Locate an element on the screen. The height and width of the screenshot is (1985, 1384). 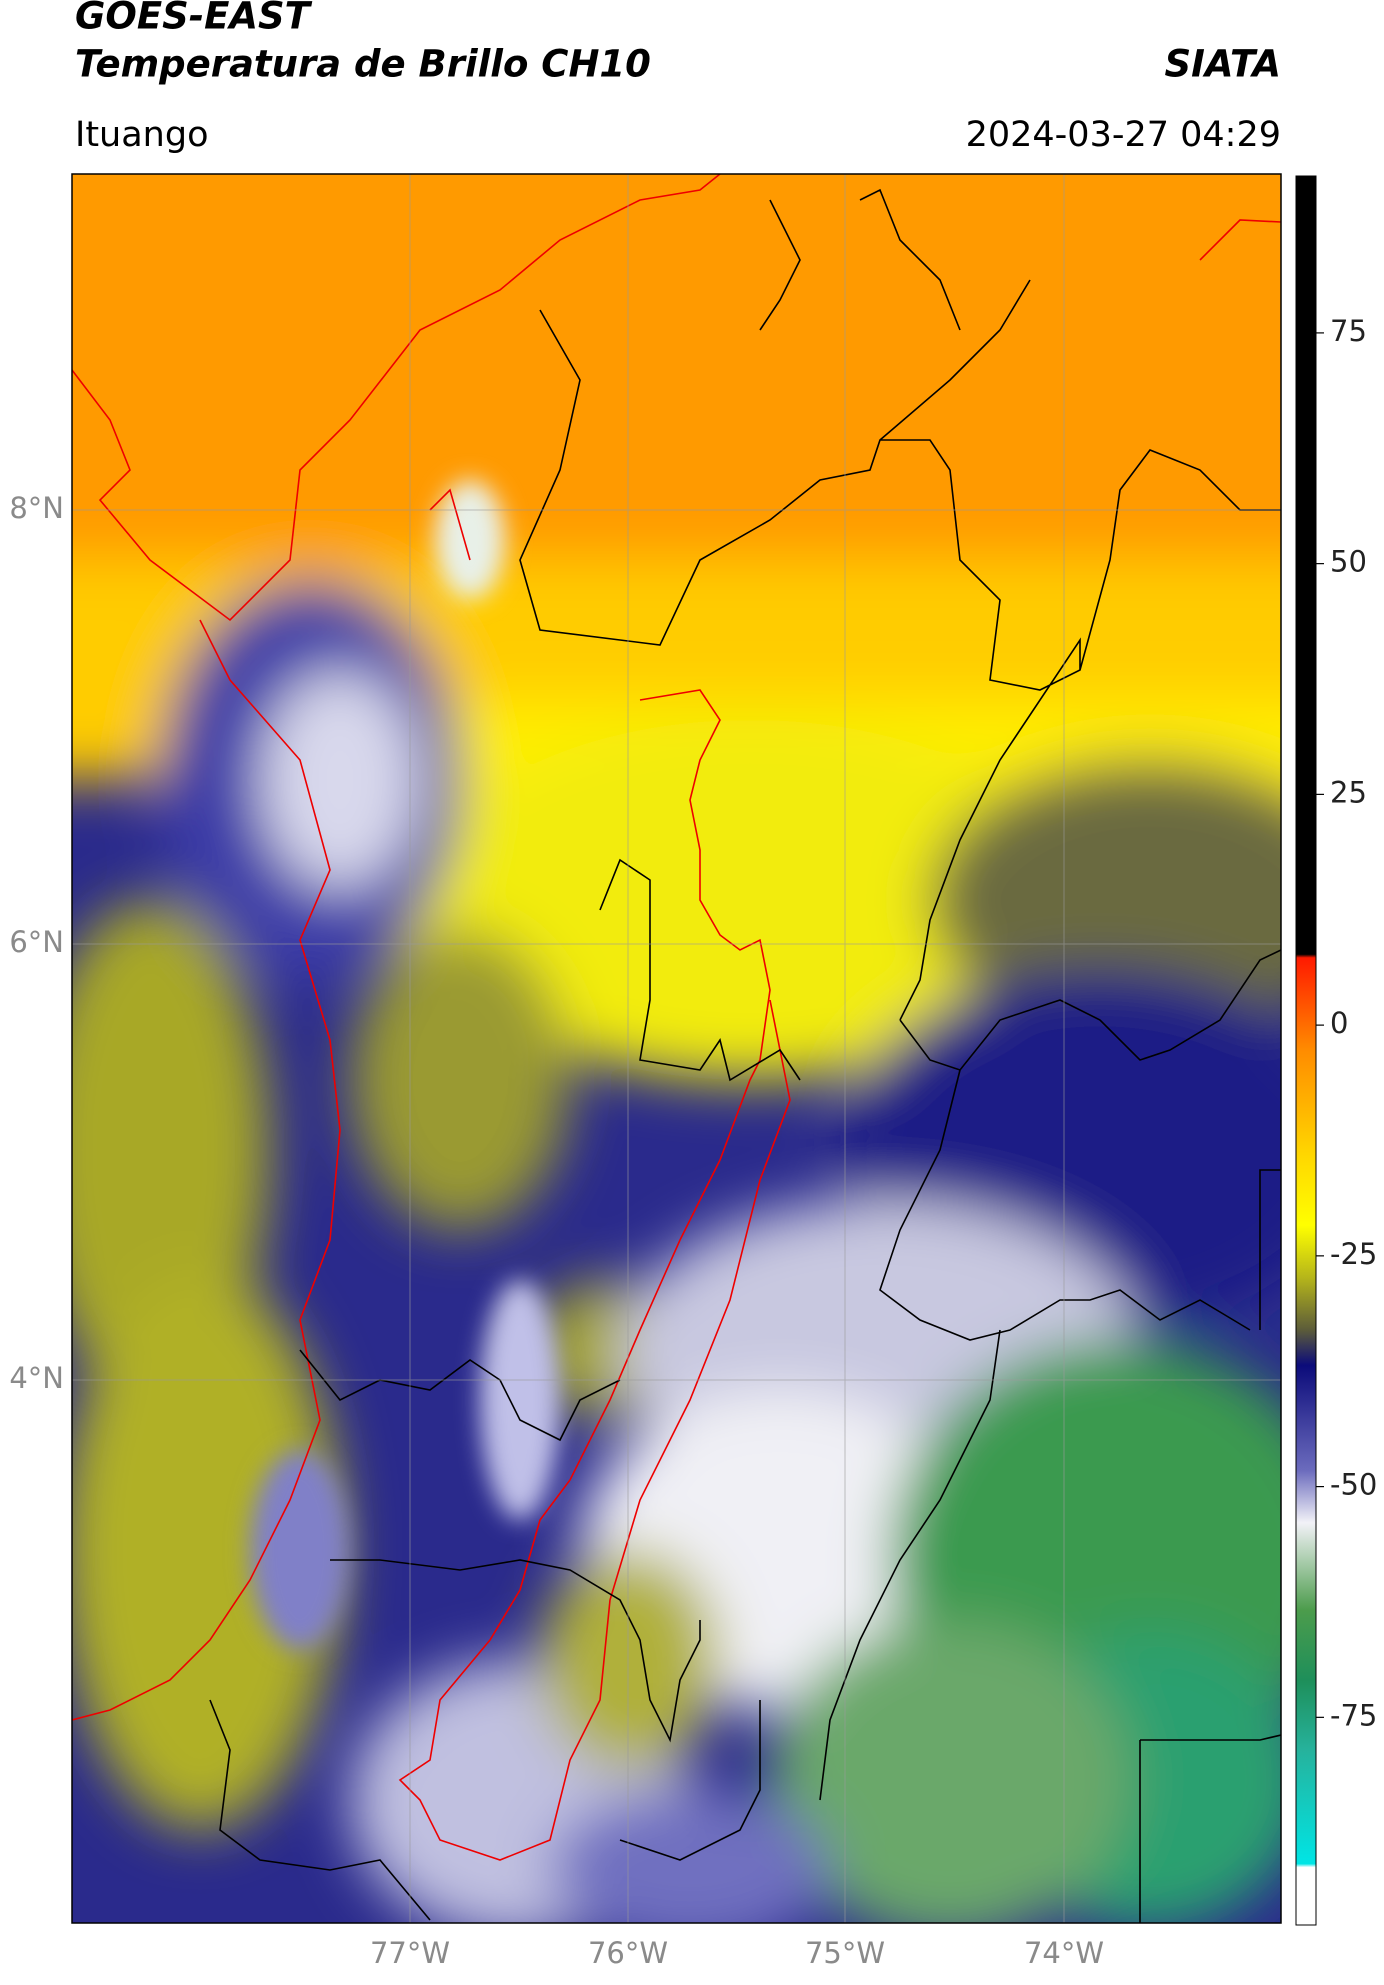
colorbar-tick-label: 50 is located at coordinates (1348, 562).